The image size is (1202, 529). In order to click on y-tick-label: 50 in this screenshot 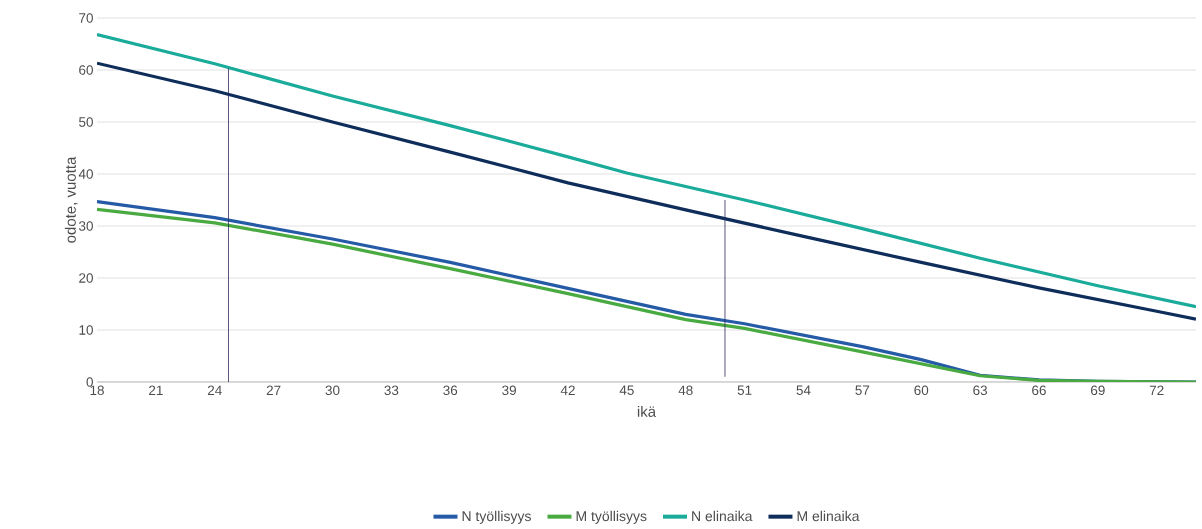, I will do `click(86, 122)`.